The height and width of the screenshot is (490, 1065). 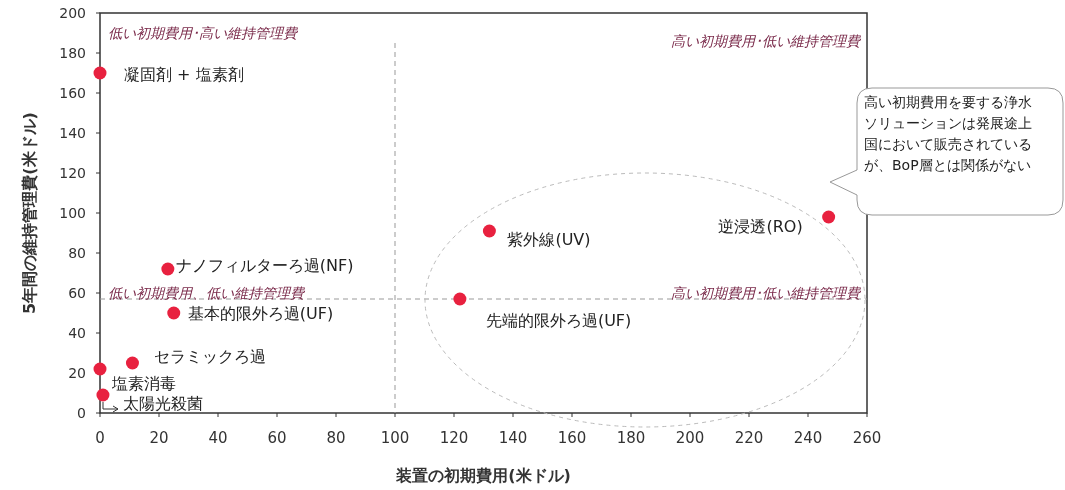 I want to click on y-tick-label: 100, so click(x=72, y=213).